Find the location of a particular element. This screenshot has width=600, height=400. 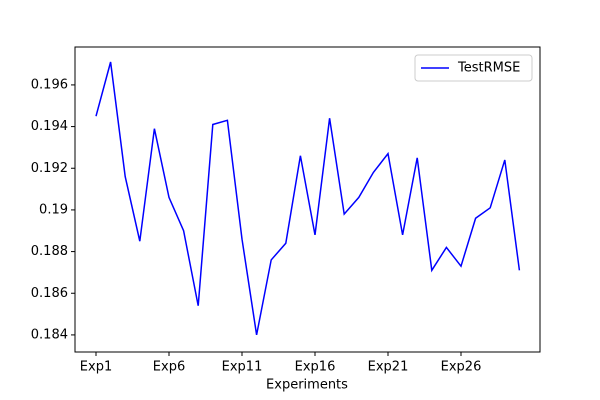

legend-box is located at coordinates (473, 68).